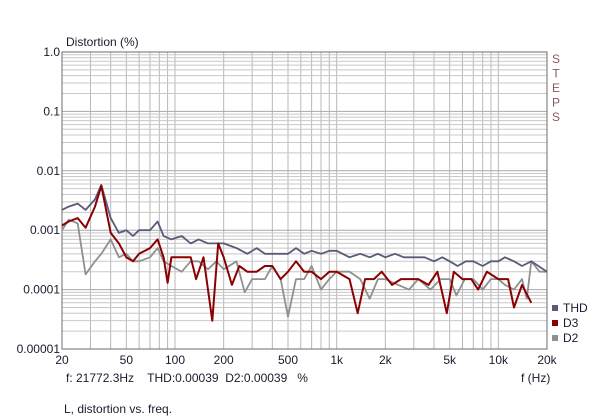 The image size is (600, 419). Describe the element at coordinates (556, 74) in the screenshot. I see `brand-letter: T` at that location.